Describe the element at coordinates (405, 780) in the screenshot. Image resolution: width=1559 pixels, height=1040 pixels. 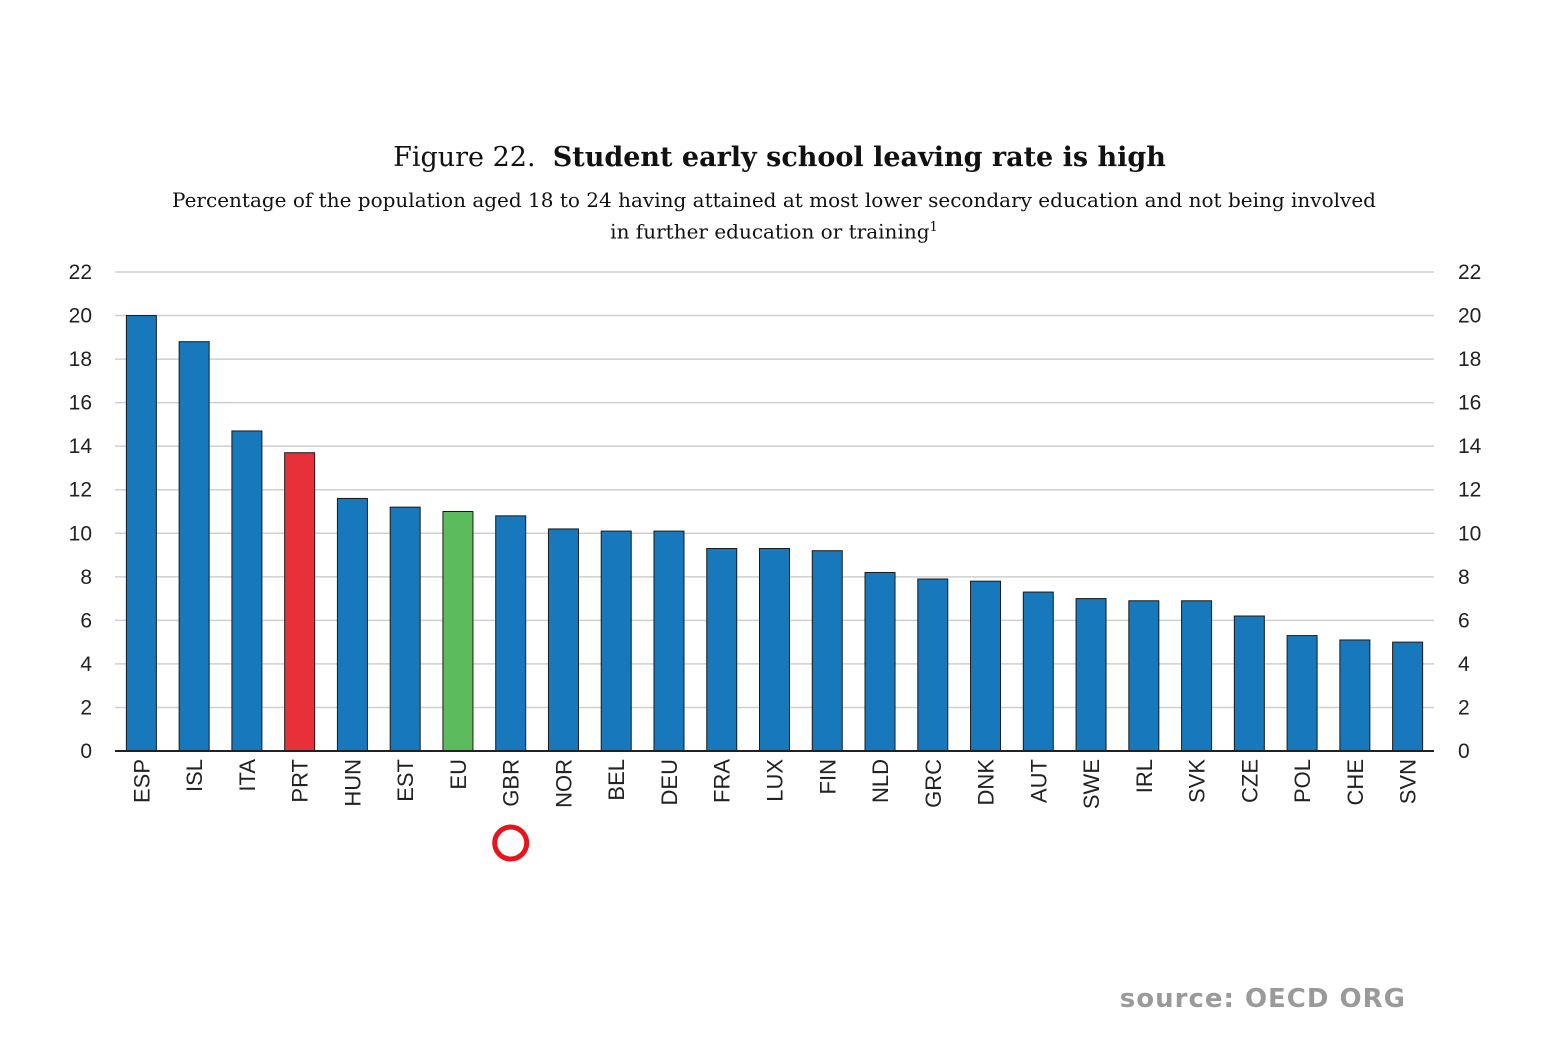
I see `x-tick-label-est: EST` at that location.